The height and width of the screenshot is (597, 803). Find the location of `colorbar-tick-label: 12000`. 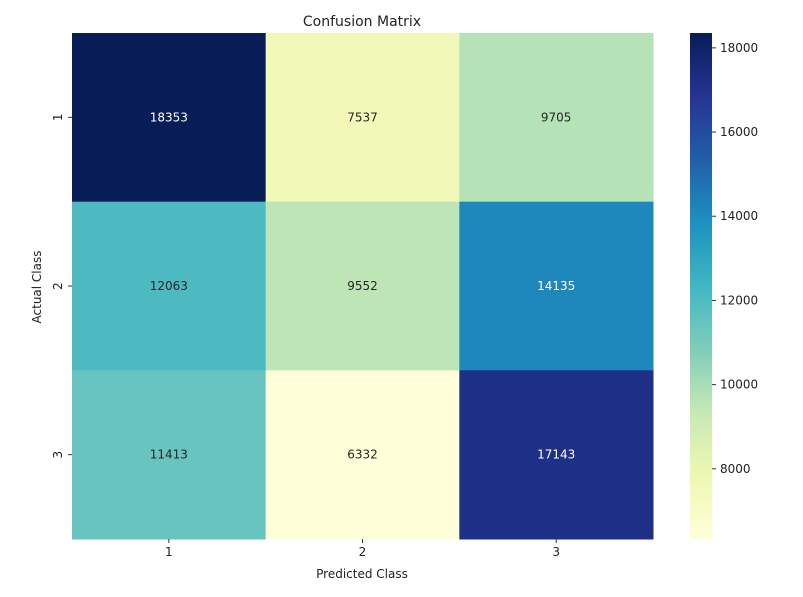

colorbar-tick-label: 12000 is located at coordinates (739, 300).